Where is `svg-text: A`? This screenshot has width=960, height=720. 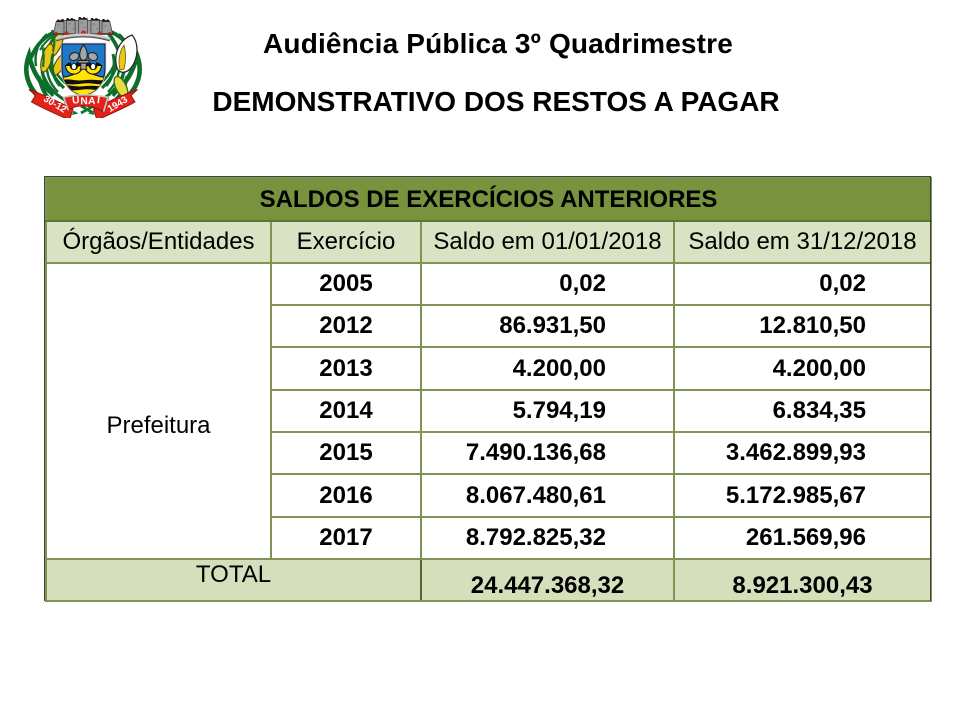
svg-text: A is located at coordinates (92, 101).